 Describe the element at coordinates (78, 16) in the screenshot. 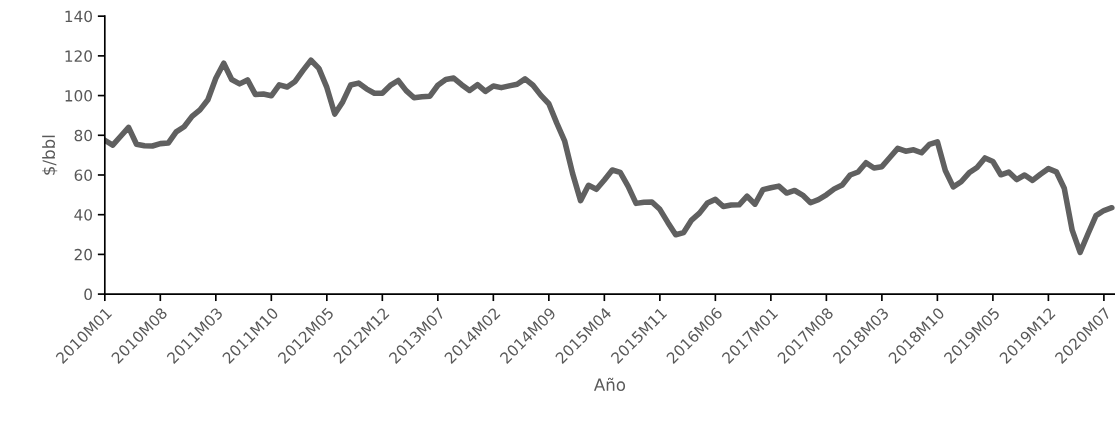

I see `y-tick-label: 140` at that location.